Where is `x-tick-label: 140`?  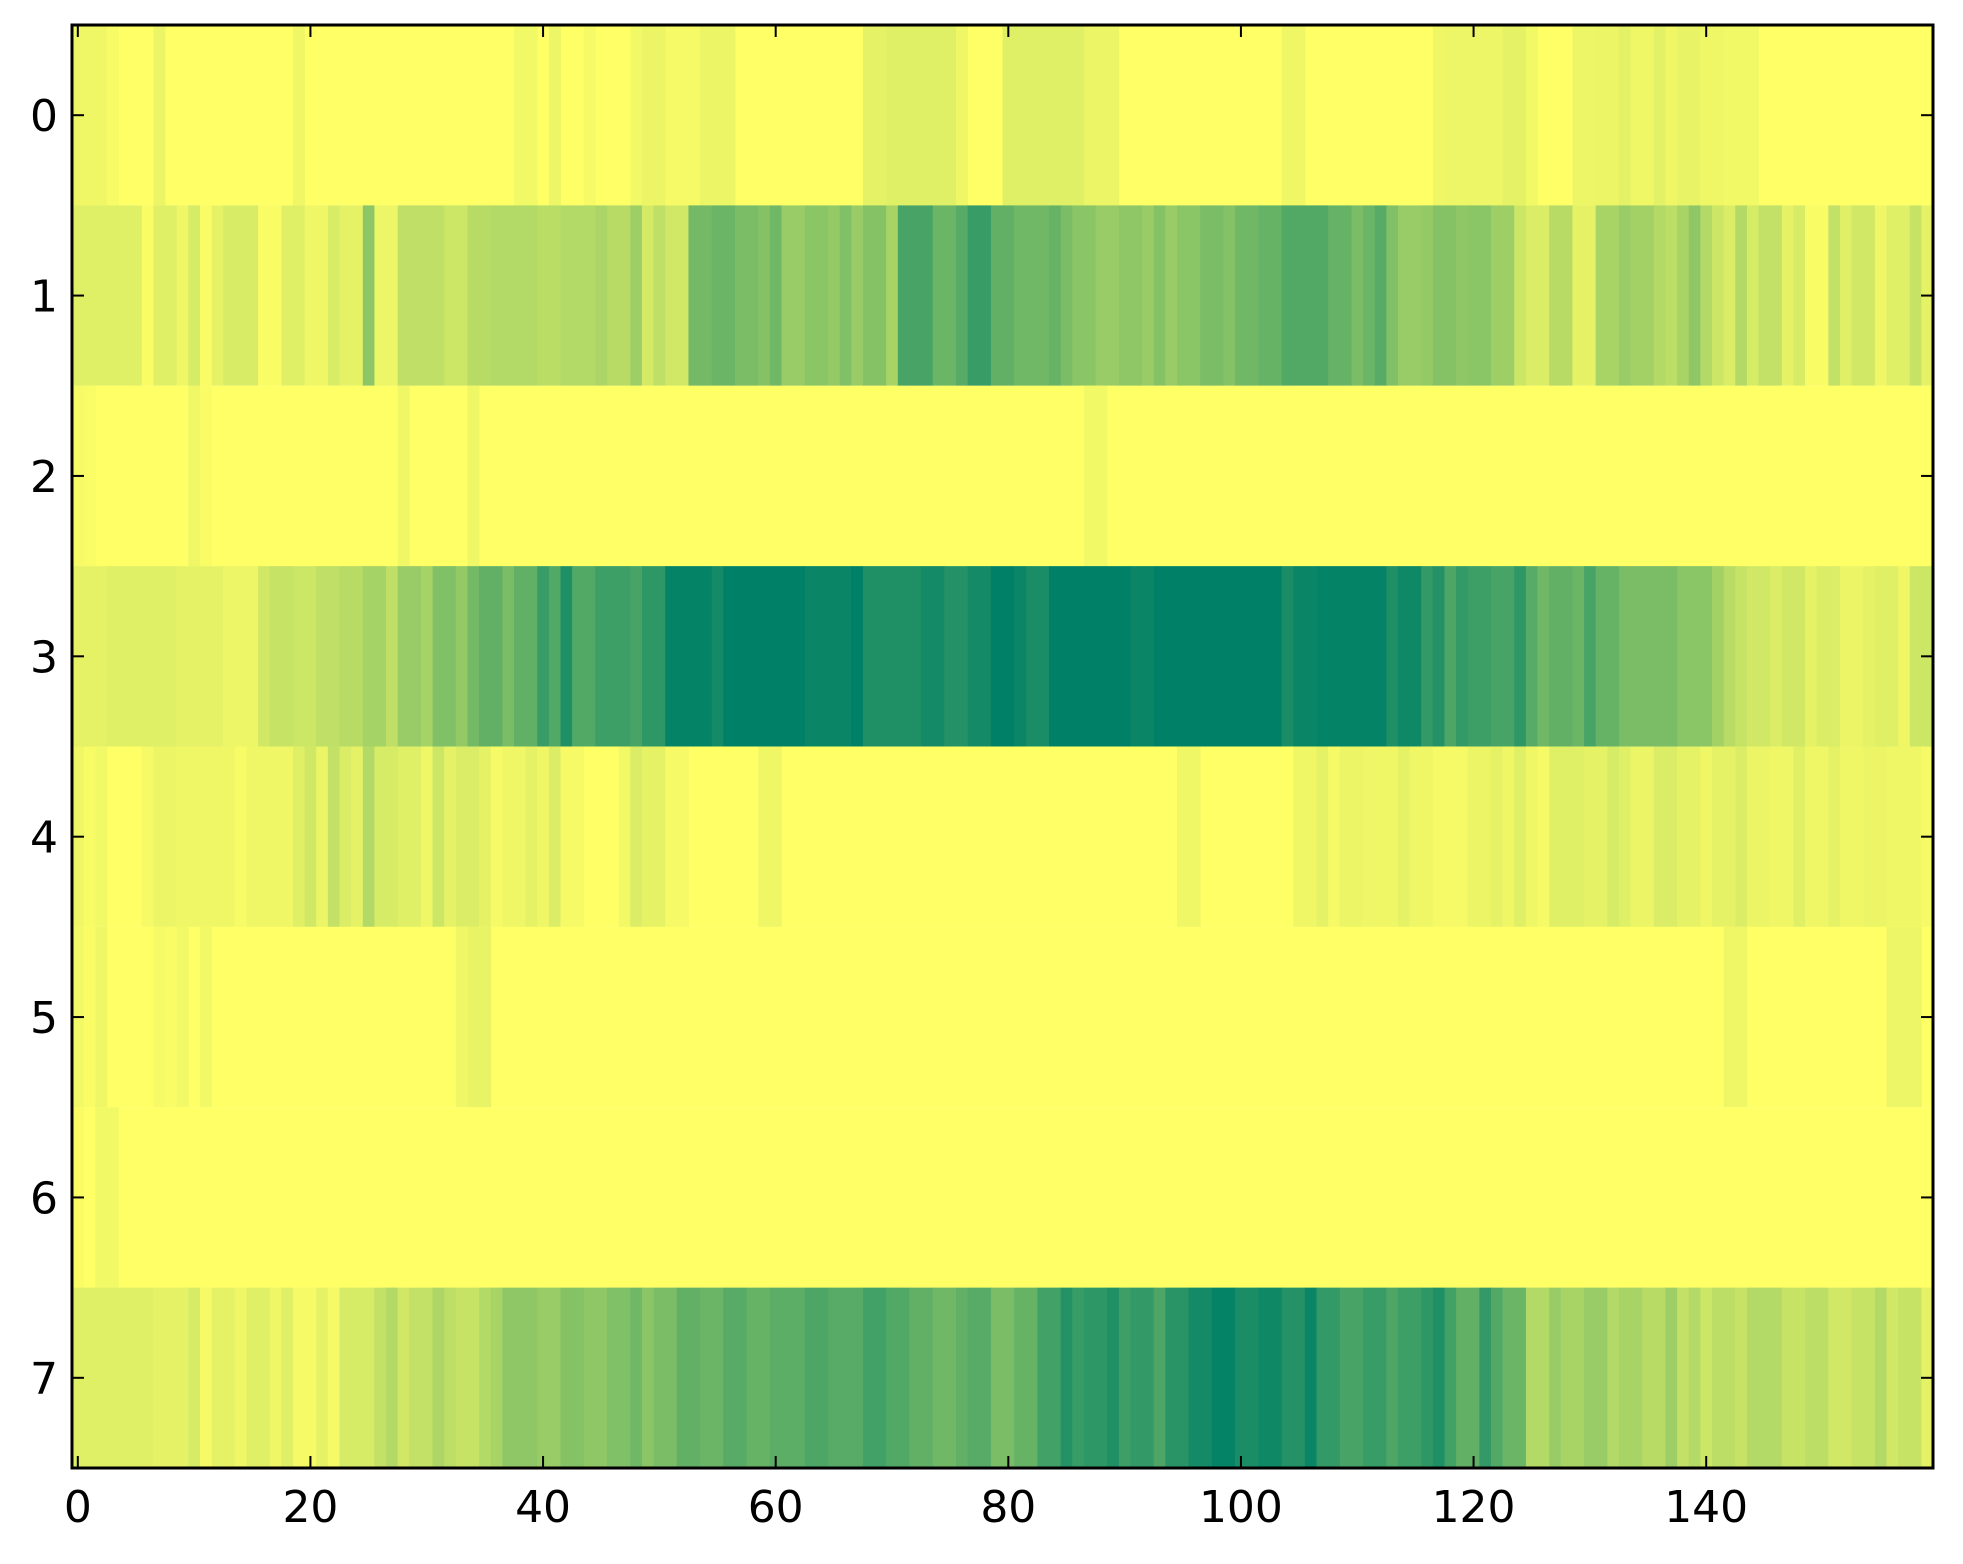 x-tick-label: 140 is located at coordinates (1706, 1507).